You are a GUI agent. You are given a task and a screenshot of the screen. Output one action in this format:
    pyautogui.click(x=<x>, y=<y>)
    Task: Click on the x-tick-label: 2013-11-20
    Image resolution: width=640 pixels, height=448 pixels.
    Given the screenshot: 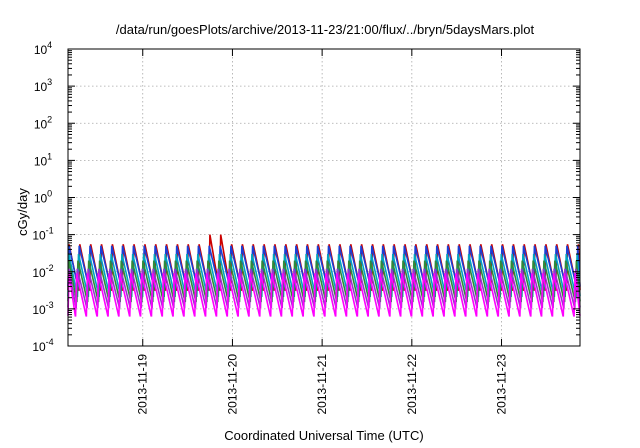 What is the action you would take?
    pyautogui.click(x=232, y=384)
    